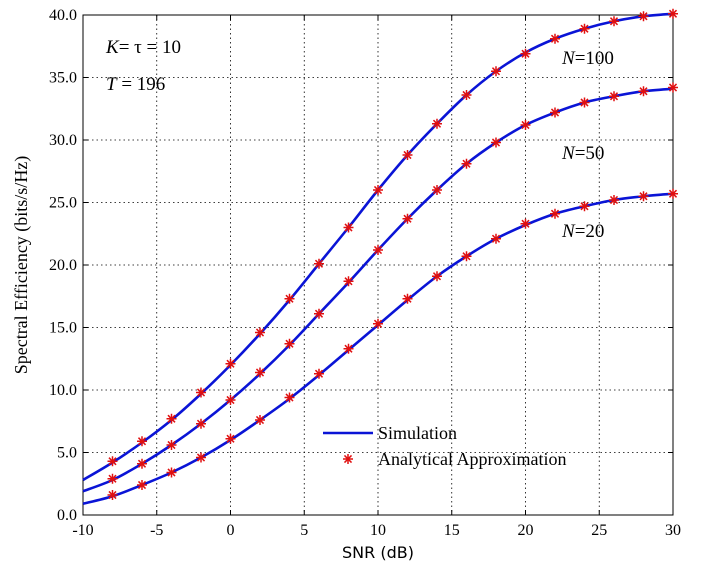  Describe the element at coordinates (67, 453) in the screenshot. I see `y-tick-label: 5.0` at that location.